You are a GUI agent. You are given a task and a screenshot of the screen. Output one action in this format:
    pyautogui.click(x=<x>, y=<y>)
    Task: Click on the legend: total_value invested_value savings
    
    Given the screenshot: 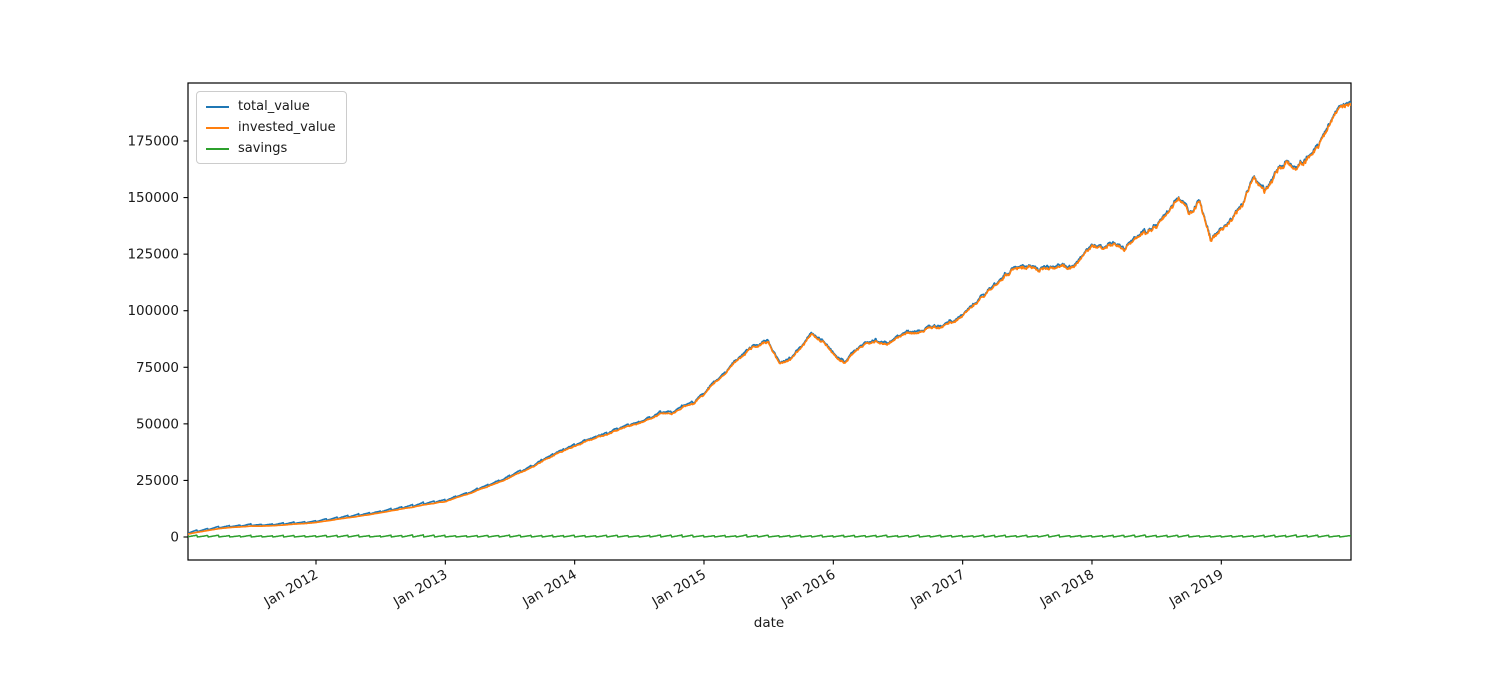 What is the action you would take?
    pyautogui.click(x=271, y=127)
    